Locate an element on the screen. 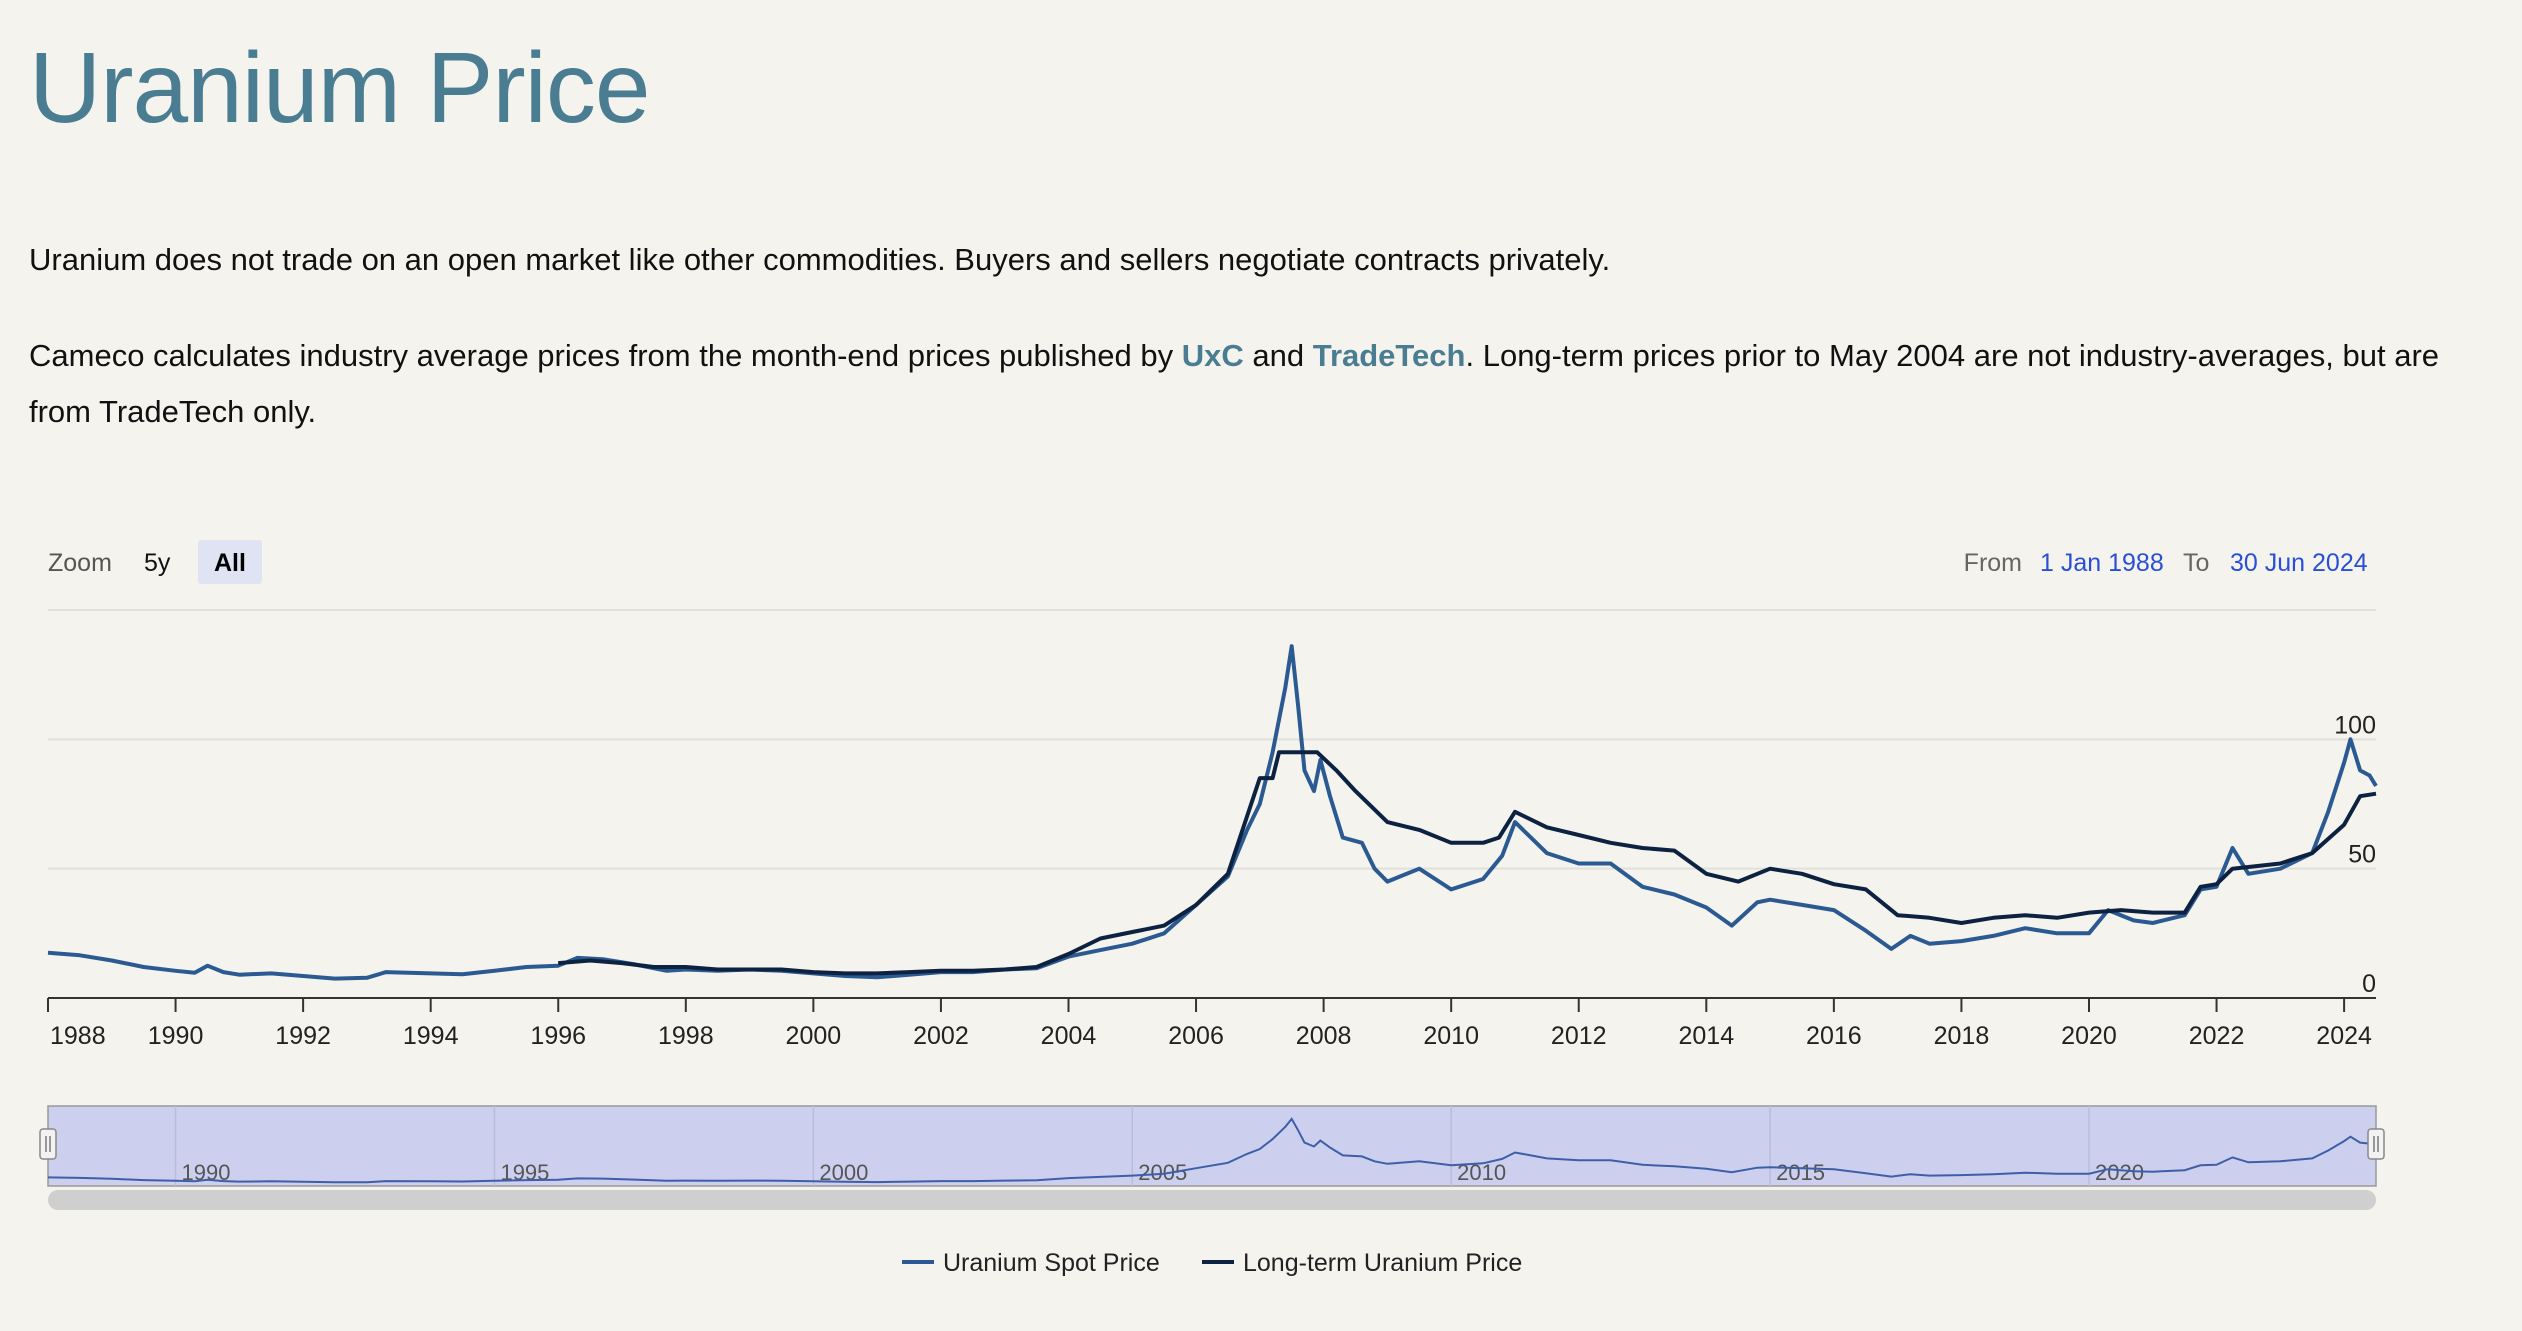 This screenshot has height=1331, width=2522. y-tick-label: 100 is located at coordinates (2355, 725).